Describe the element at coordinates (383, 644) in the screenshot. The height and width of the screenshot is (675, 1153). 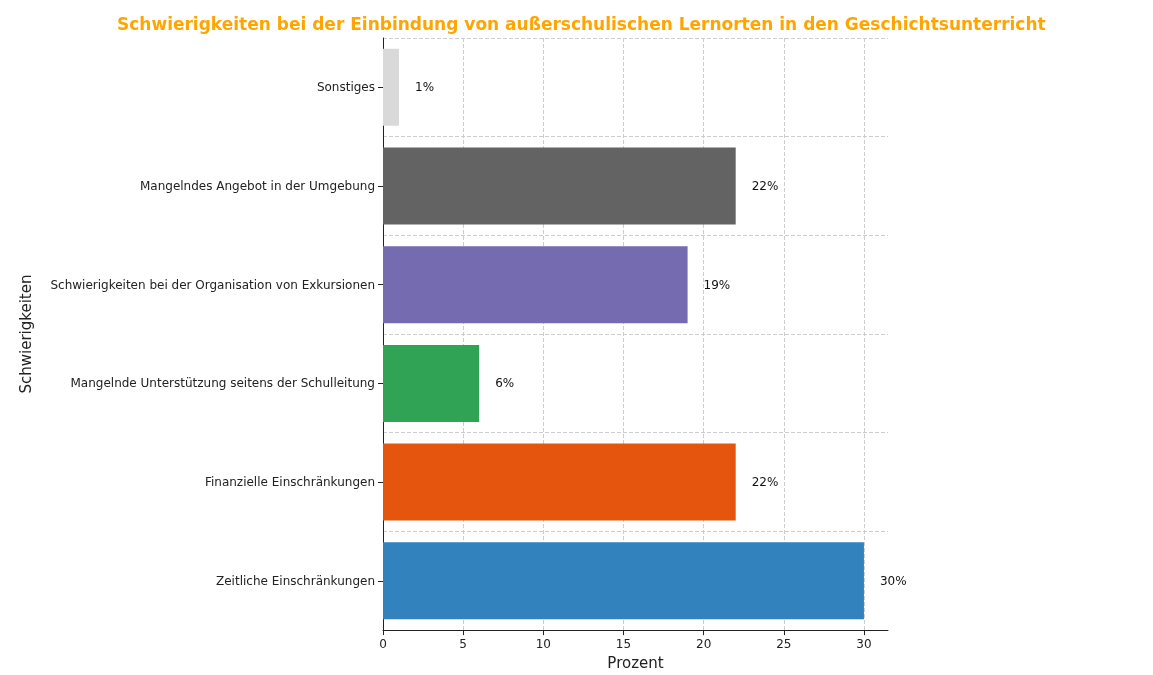
I see `x-tick-label: 0` at that location.